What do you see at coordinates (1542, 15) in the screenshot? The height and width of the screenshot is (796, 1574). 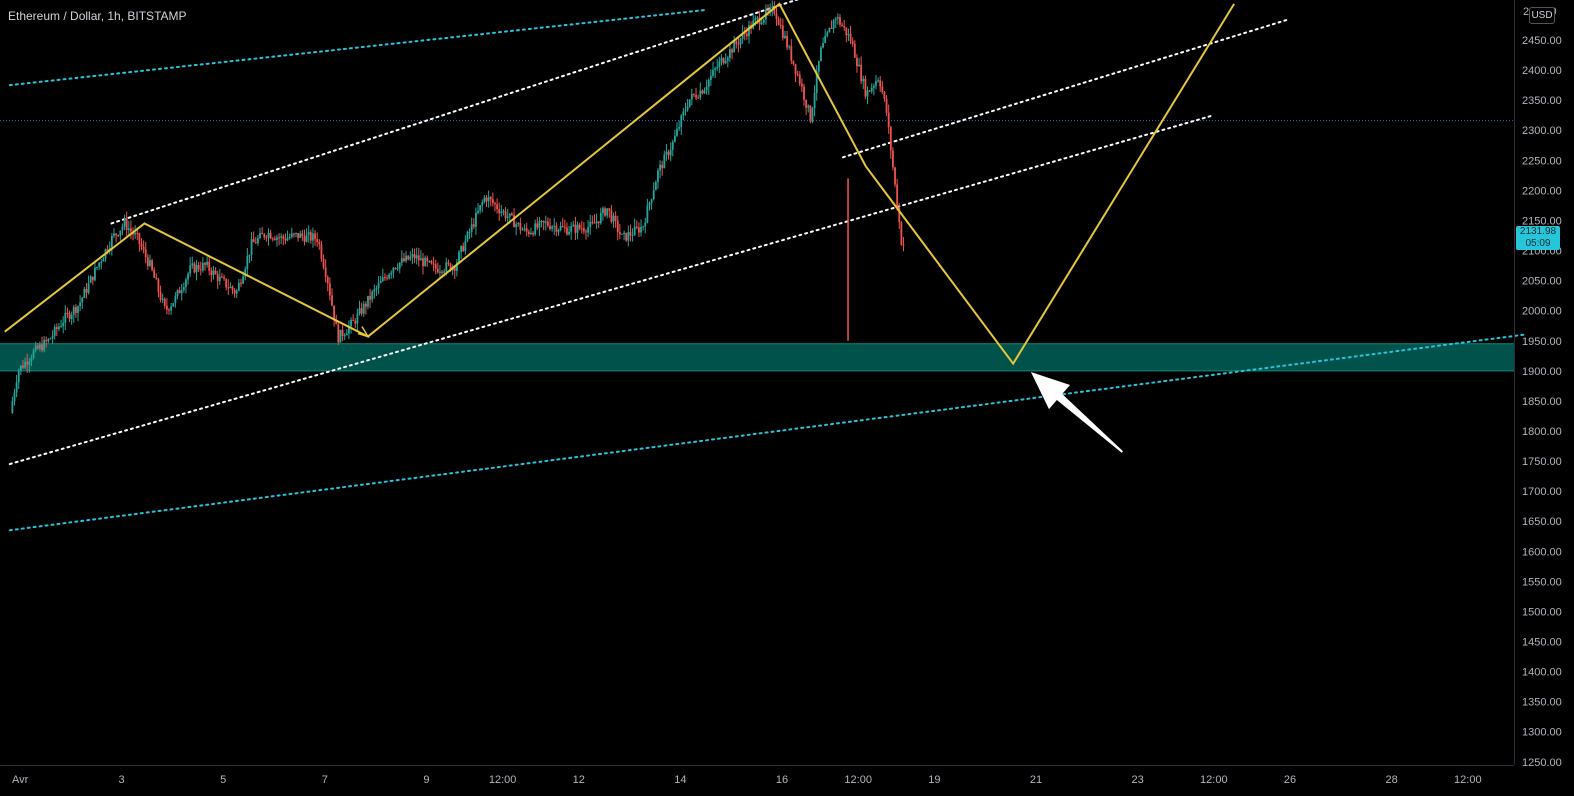 I see `currency-button: USD` at bounding box center [1542, 15].